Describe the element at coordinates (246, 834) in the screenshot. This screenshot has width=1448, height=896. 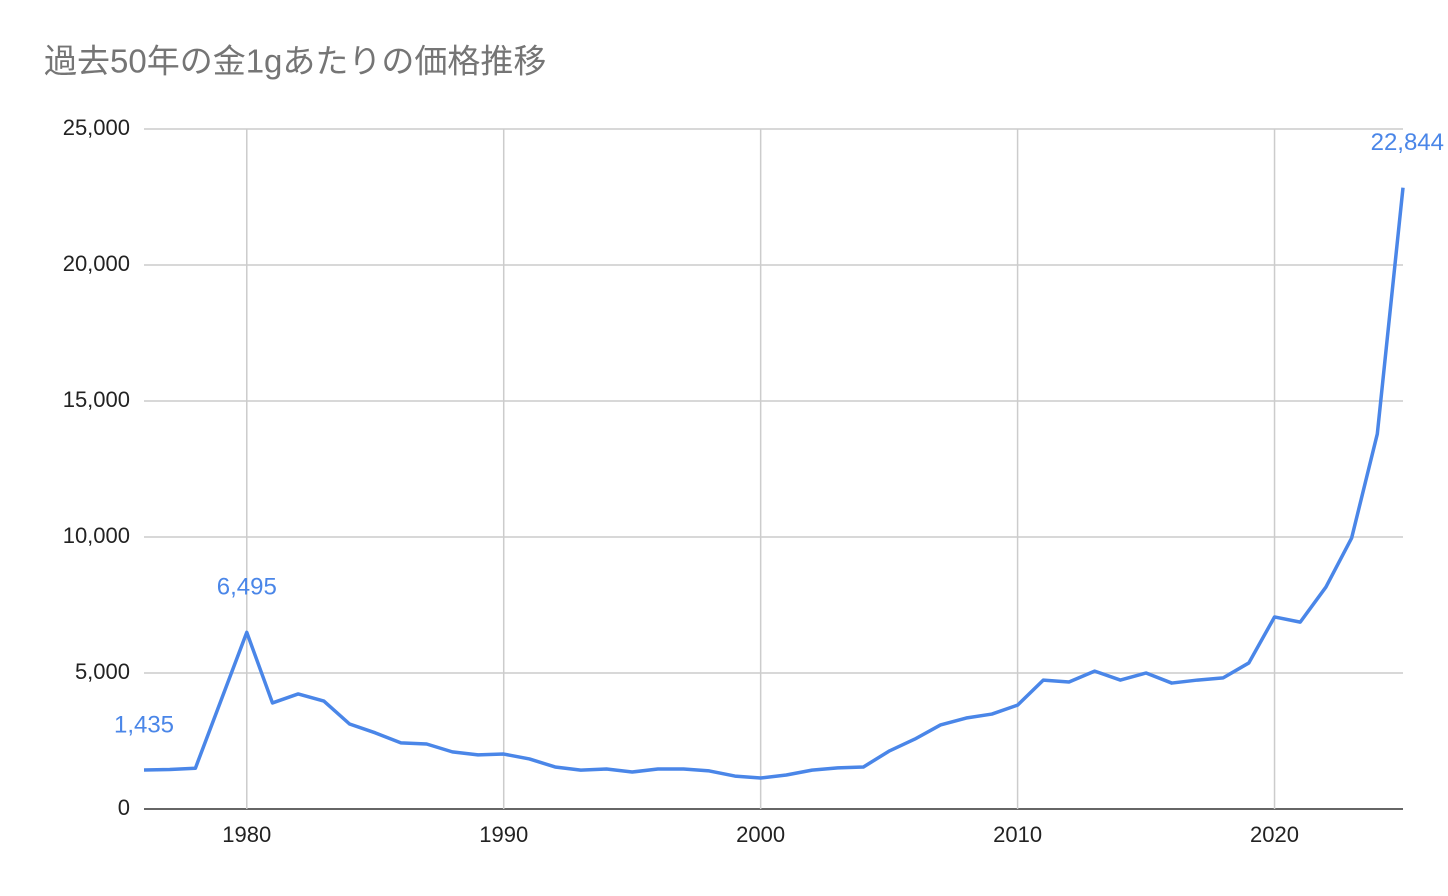
I see `x-tick-label: 1980` at that location.